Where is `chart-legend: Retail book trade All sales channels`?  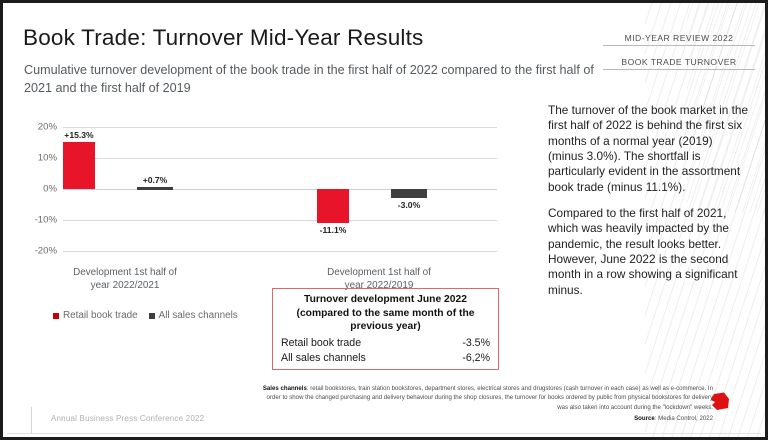
chart-legend: Retail book trade All sales channels is located at coordinates (145, 315).